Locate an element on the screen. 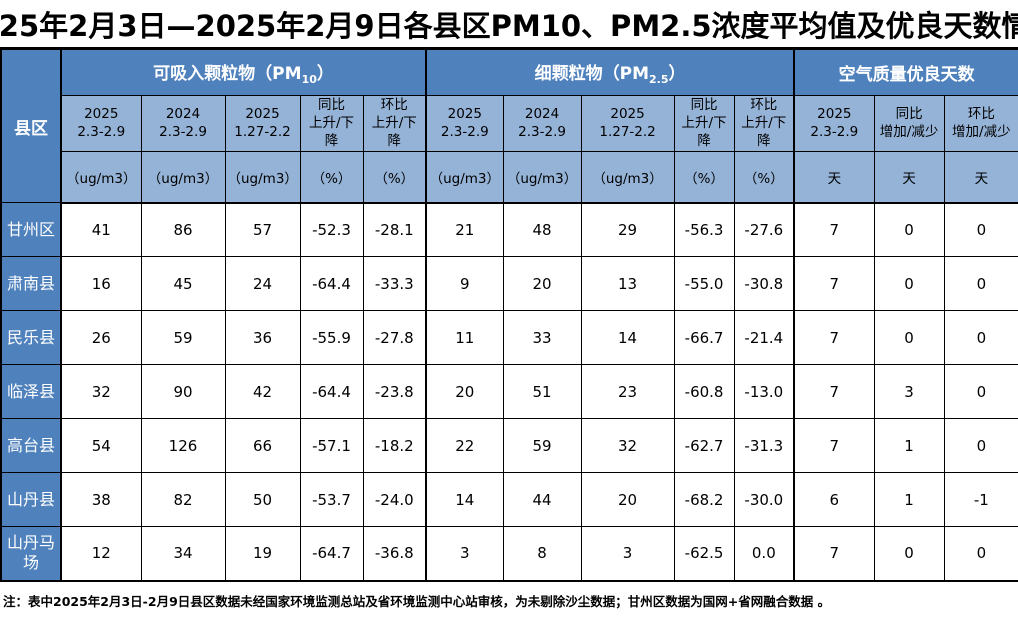 The image size is (1018, 626). table-row: 高台县 54 126 66 -57.1 -18.2 22 59 32 -62.7 -31.3 7 1 0 is located at coordinates (509, 446).